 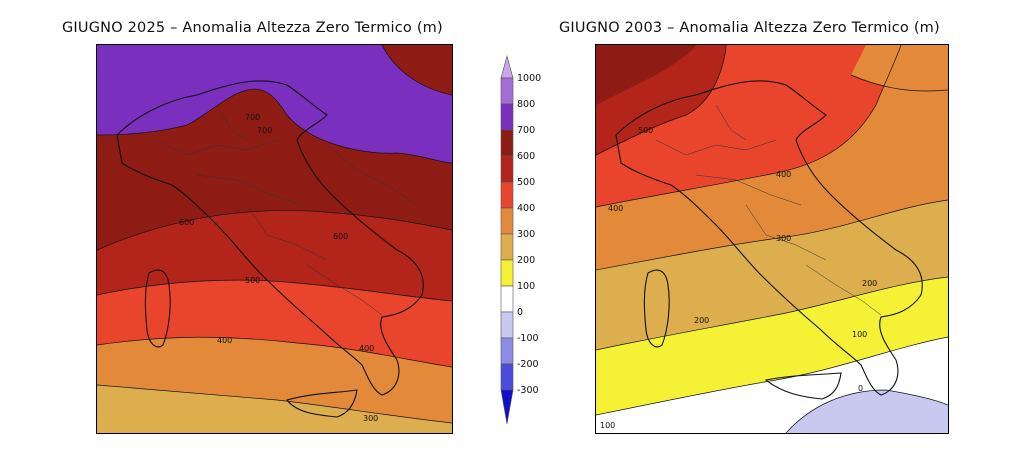 I want to click on colorbar-label: 800, so click(x=526, y=104).